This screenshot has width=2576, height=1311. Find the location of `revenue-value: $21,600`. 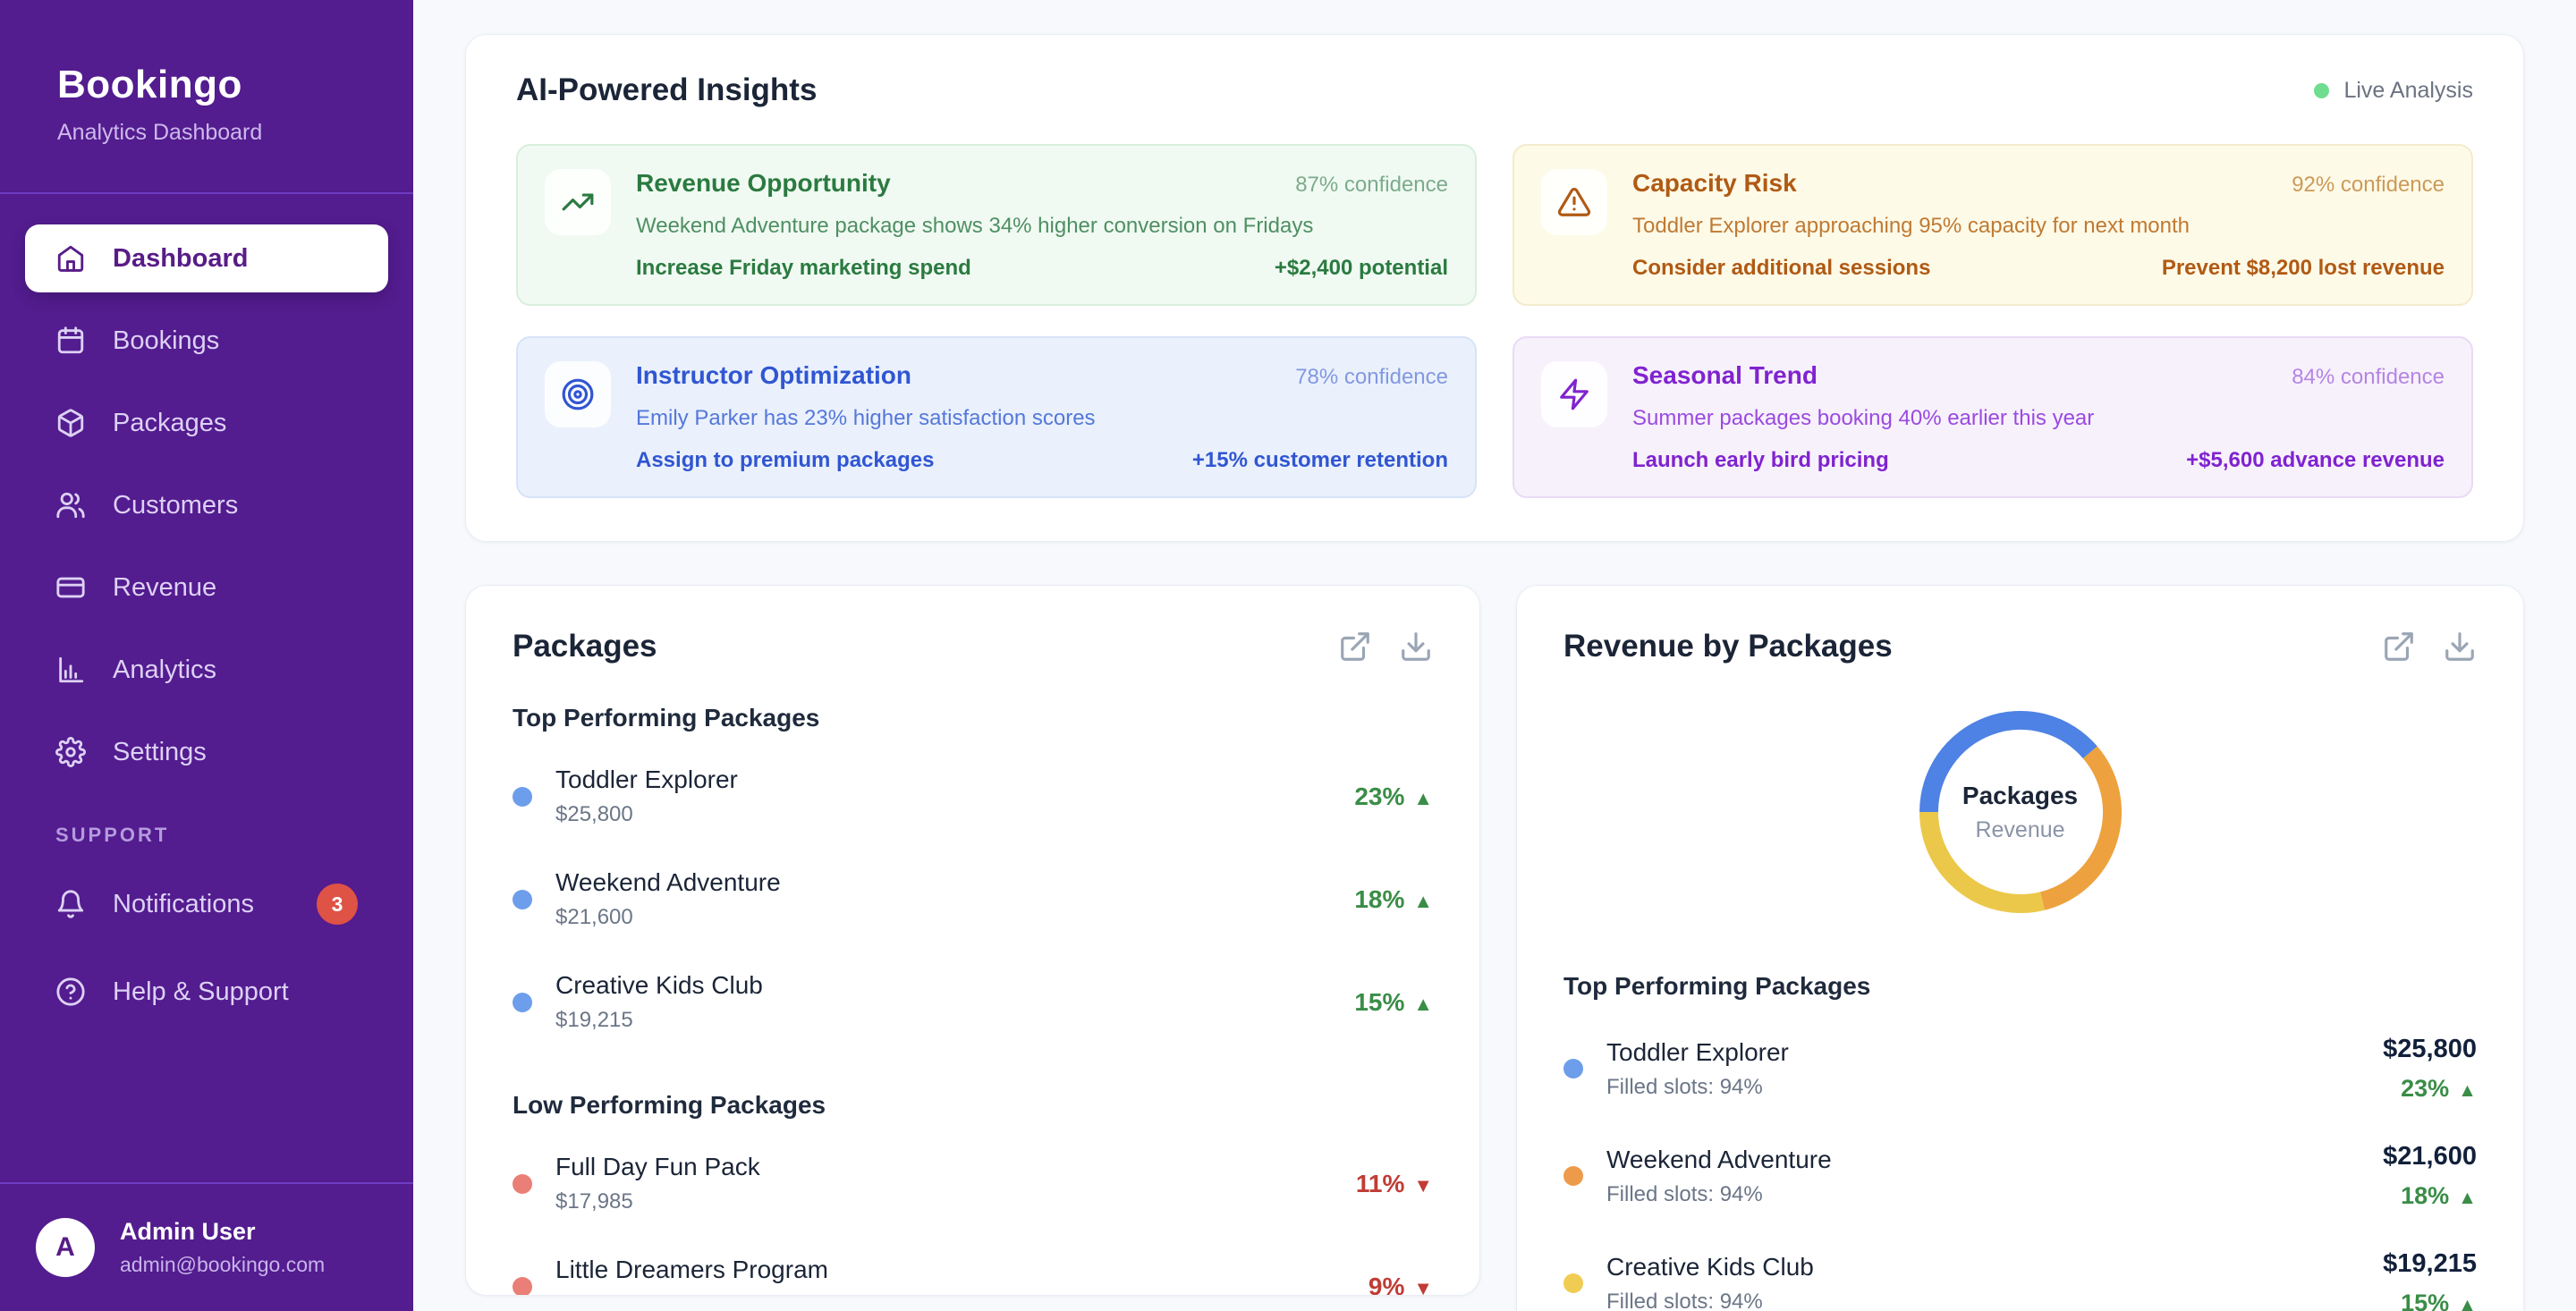

revenue-value: $21,600 is located at coordinates (2430, 1156).